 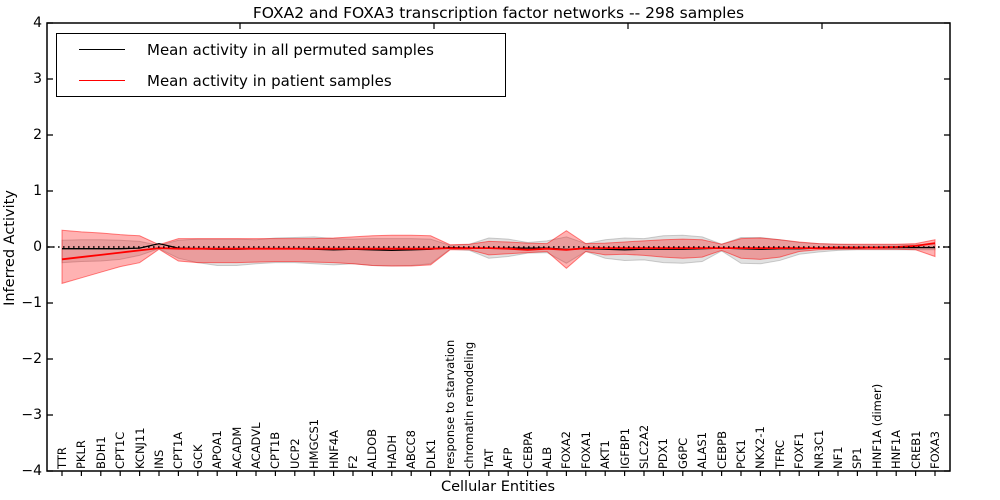 What do you see at coordinates (779, 454) in the screenshot?
I see `x-tick-label: TFRC` at bounding box center [779, 454].